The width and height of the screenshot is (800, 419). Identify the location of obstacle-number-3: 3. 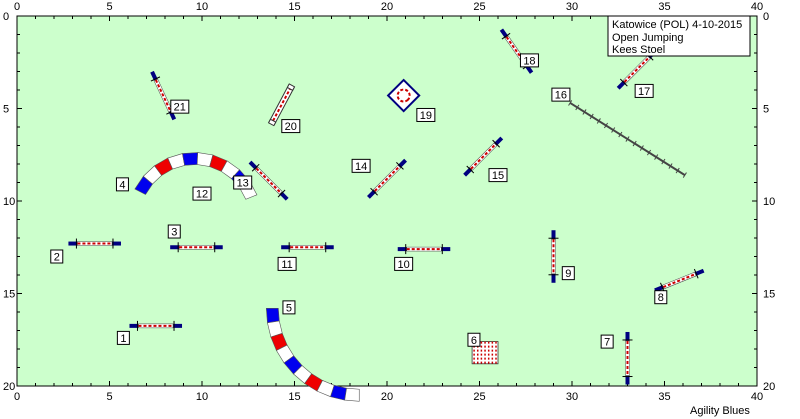
(174, 231).